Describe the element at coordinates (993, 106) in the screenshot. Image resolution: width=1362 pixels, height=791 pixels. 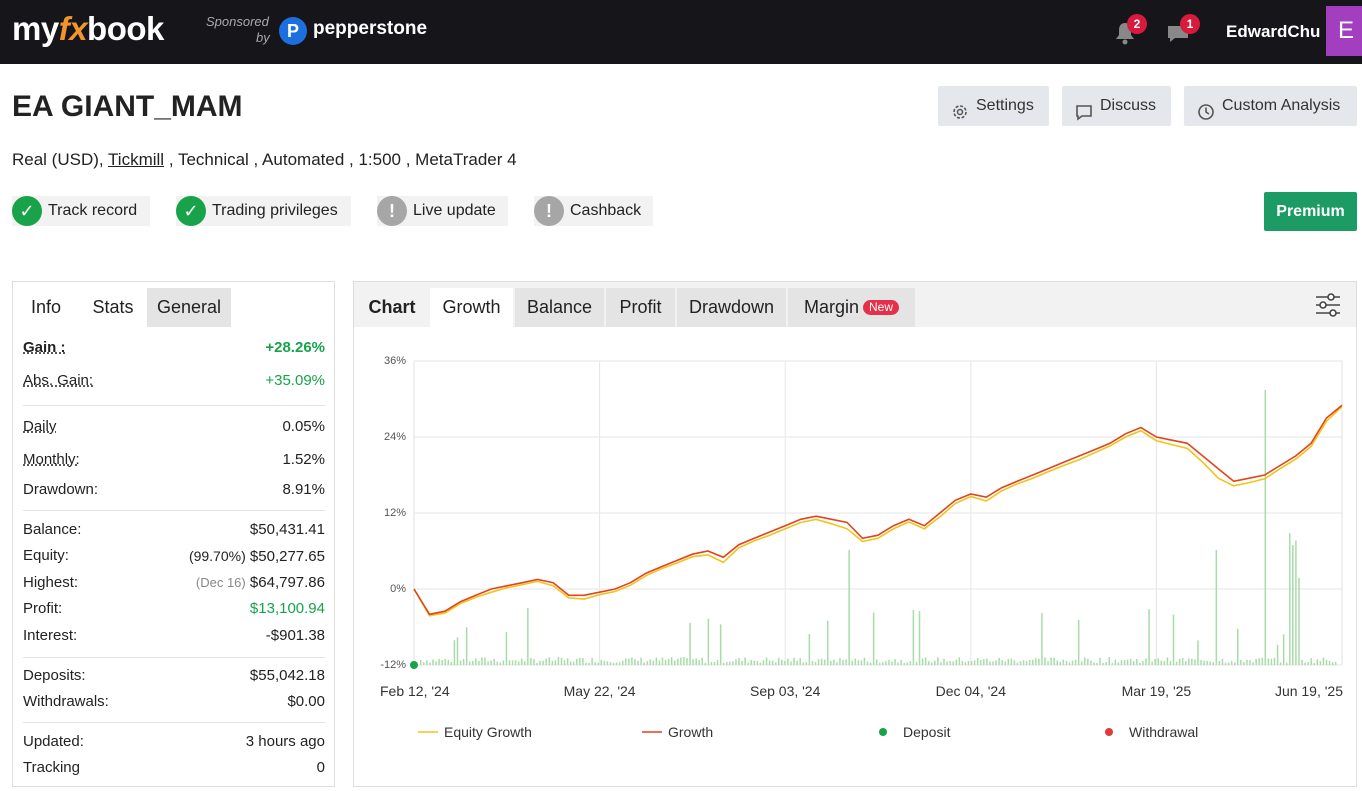
I see `settings-button: Settings` at that location.